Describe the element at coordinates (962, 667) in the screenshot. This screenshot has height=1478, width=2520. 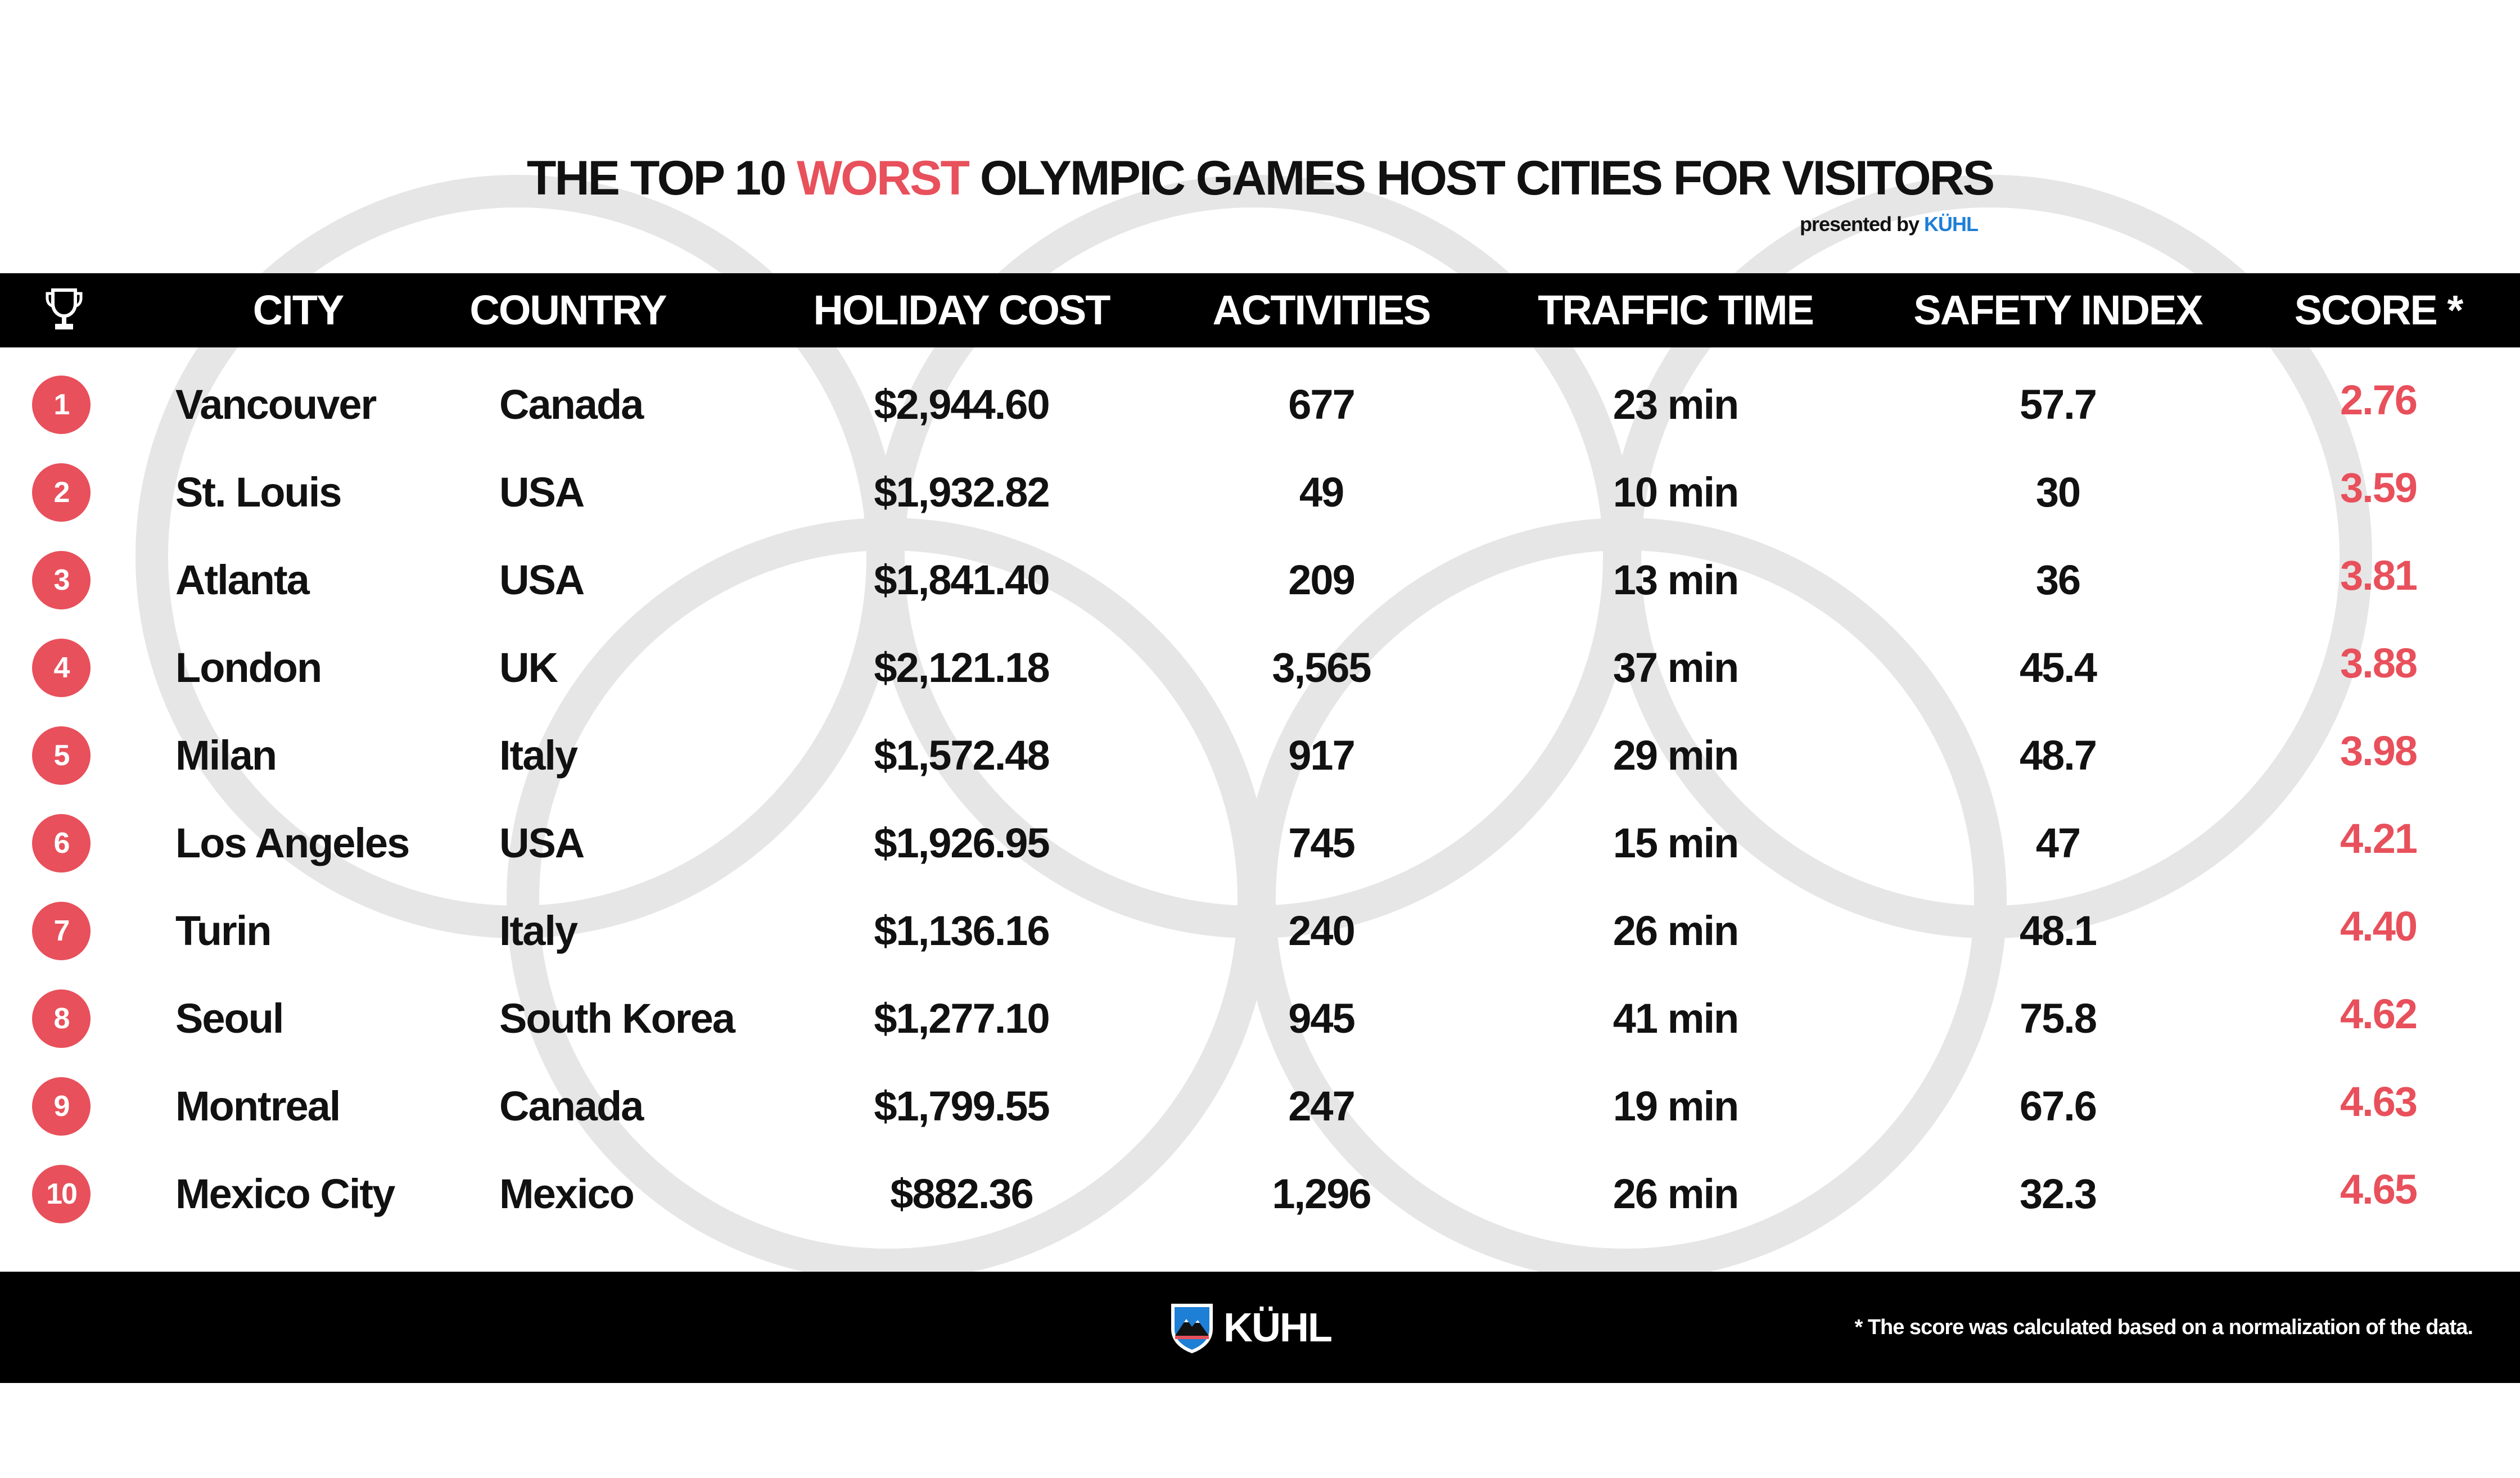
I see `cost-cell: $2,121.18` at that location.